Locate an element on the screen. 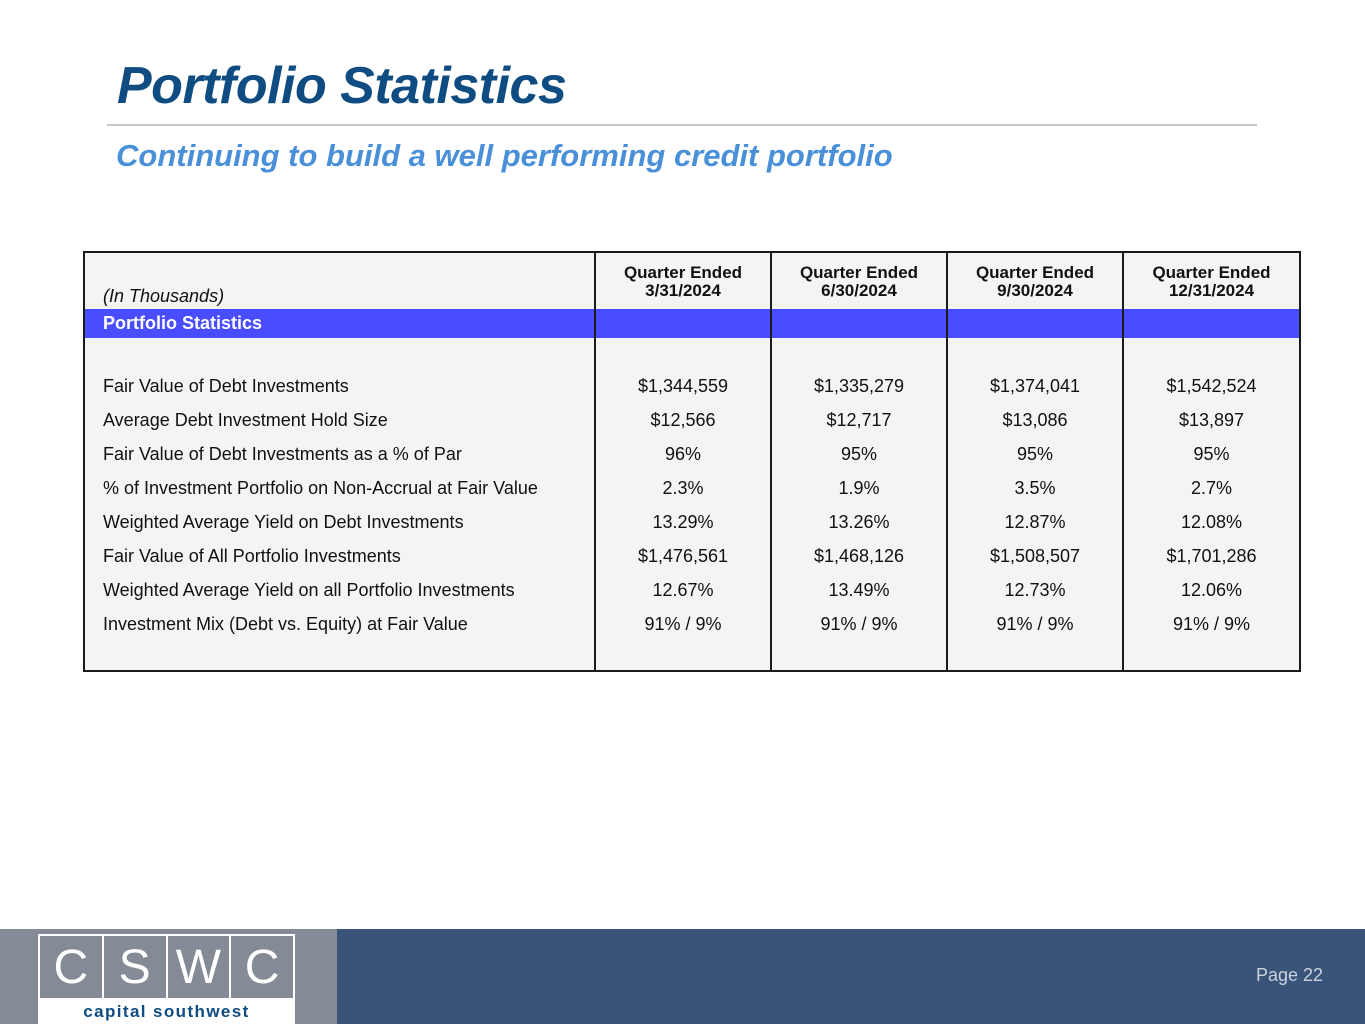 The width and height of the screenshot is (1365, 1024). table-cell: 1.9% is located at coordinates (858, 488).